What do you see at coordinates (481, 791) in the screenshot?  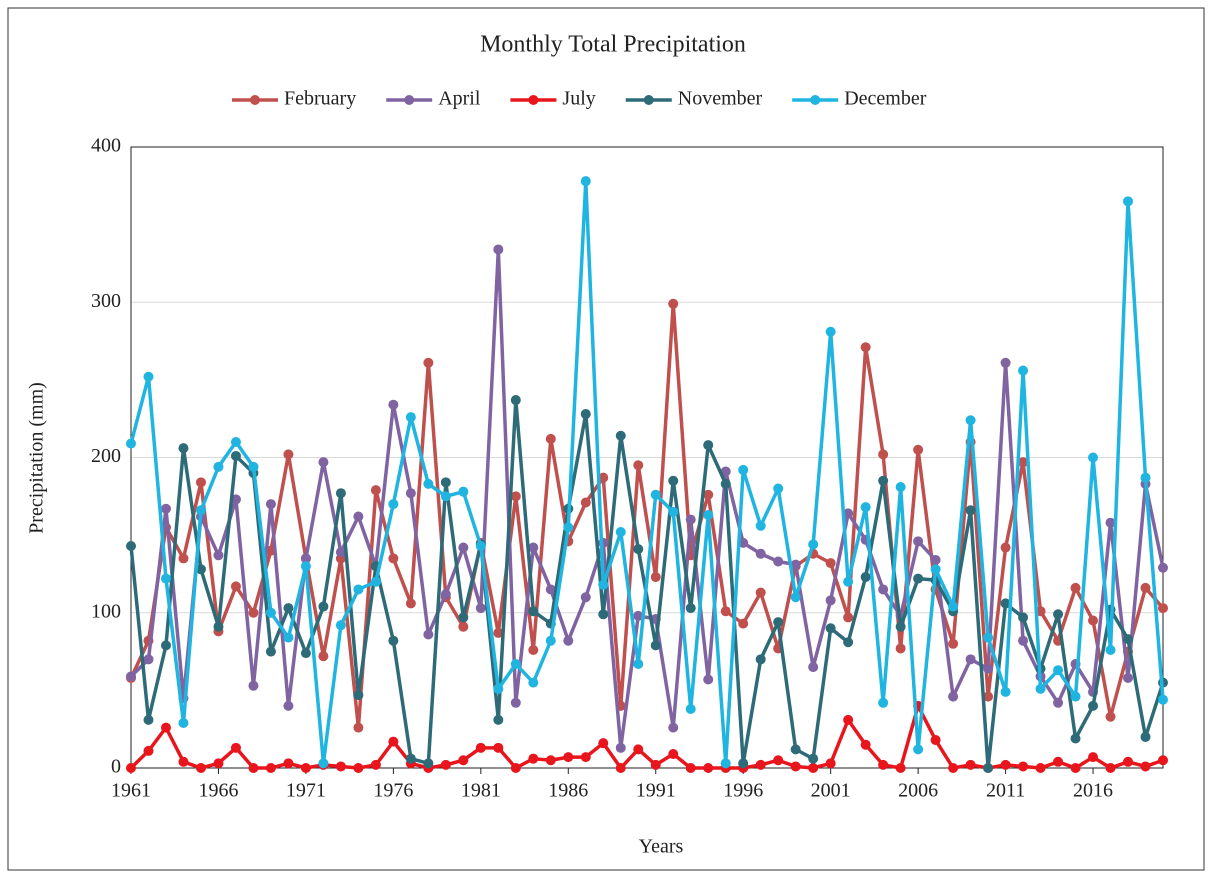 I see `x-tick-label: 1981` at bounding box center [481, 791].